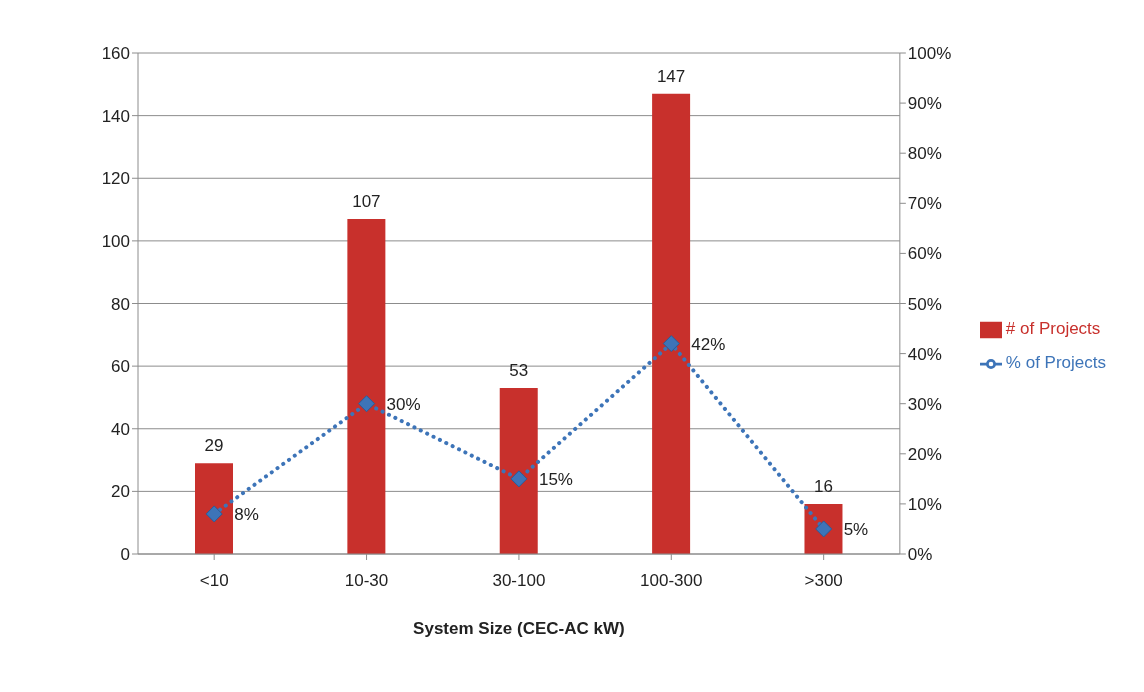  Describe the element at coordinates (120, 429) in the screenshot. I see `y-tick-label: 40` at that location.